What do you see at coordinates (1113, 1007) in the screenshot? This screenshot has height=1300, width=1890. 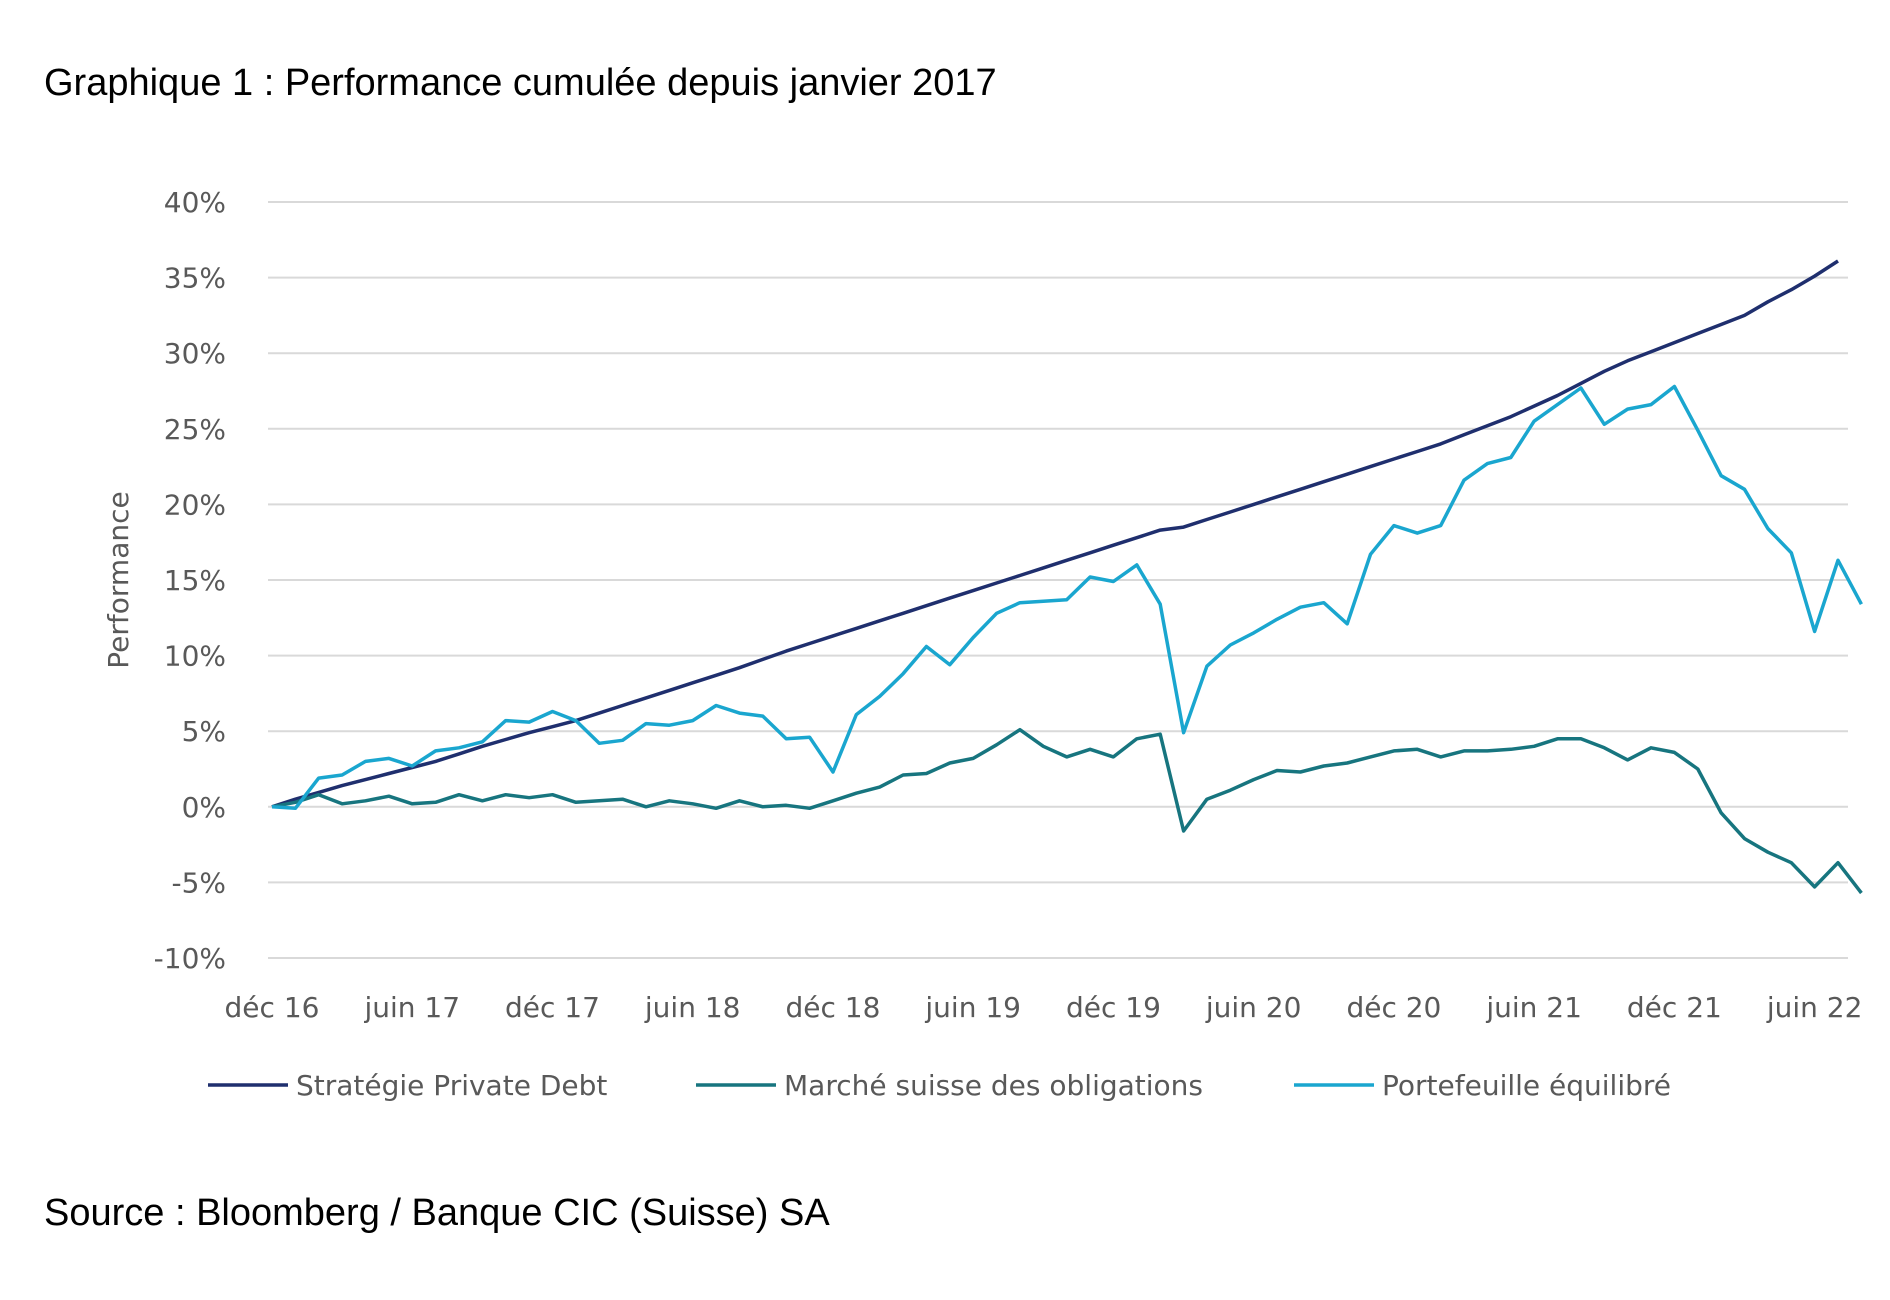 I see `x-tick-label: déc 19` at bounding box center [1113, 1007].